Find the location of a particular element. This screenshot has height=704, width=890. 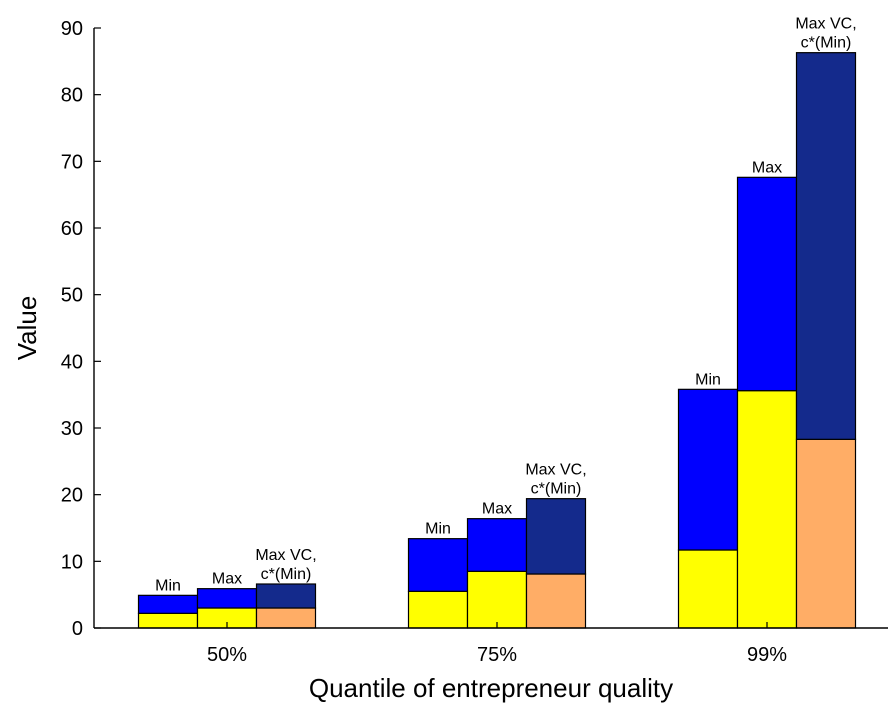

bar-label-0-2-0: Max VC, is located at coordinates (285, 555).